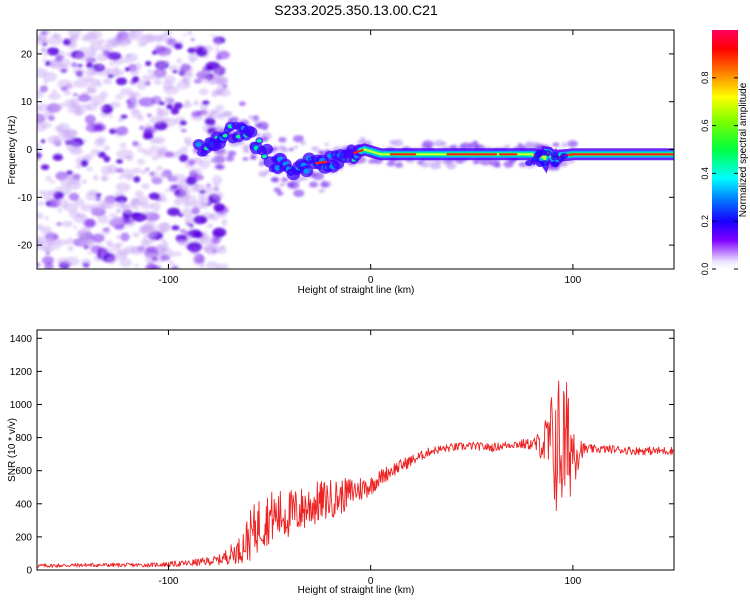 This screenshot has height=605, width=750. I want to click on snr-y-axis-label: SNR (10 * v/v), so click(12, 450).